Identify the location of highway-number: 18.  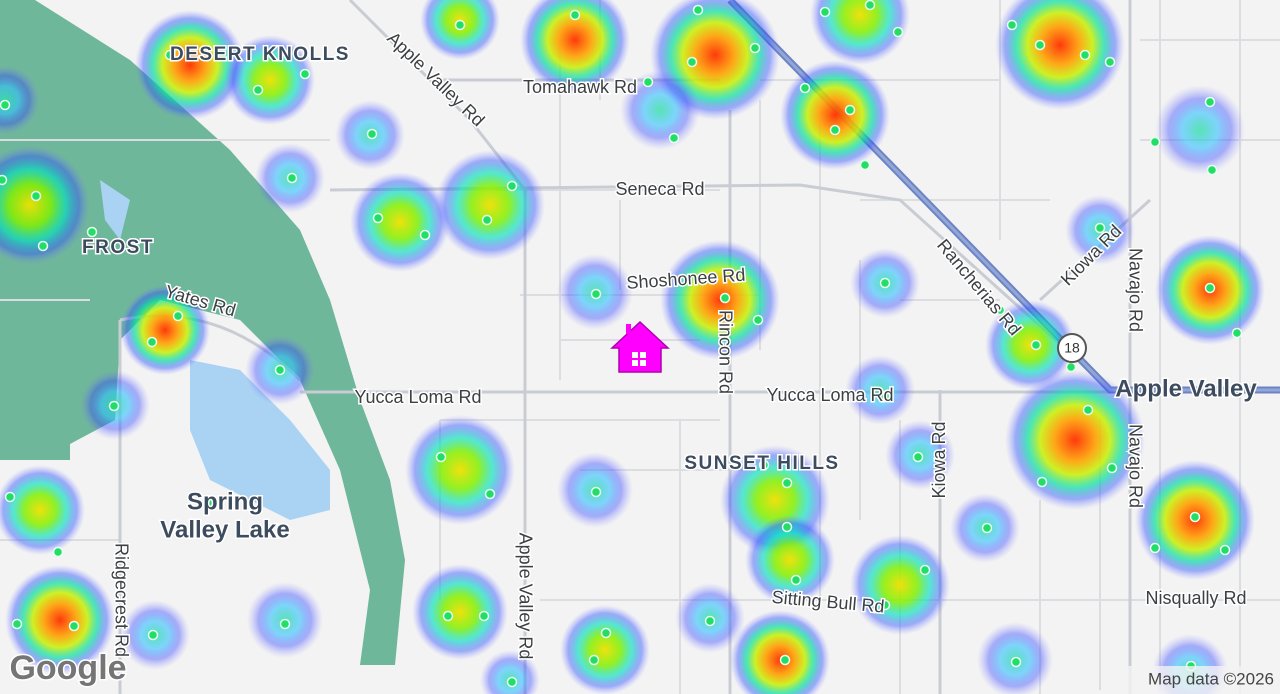
(1072, 348).